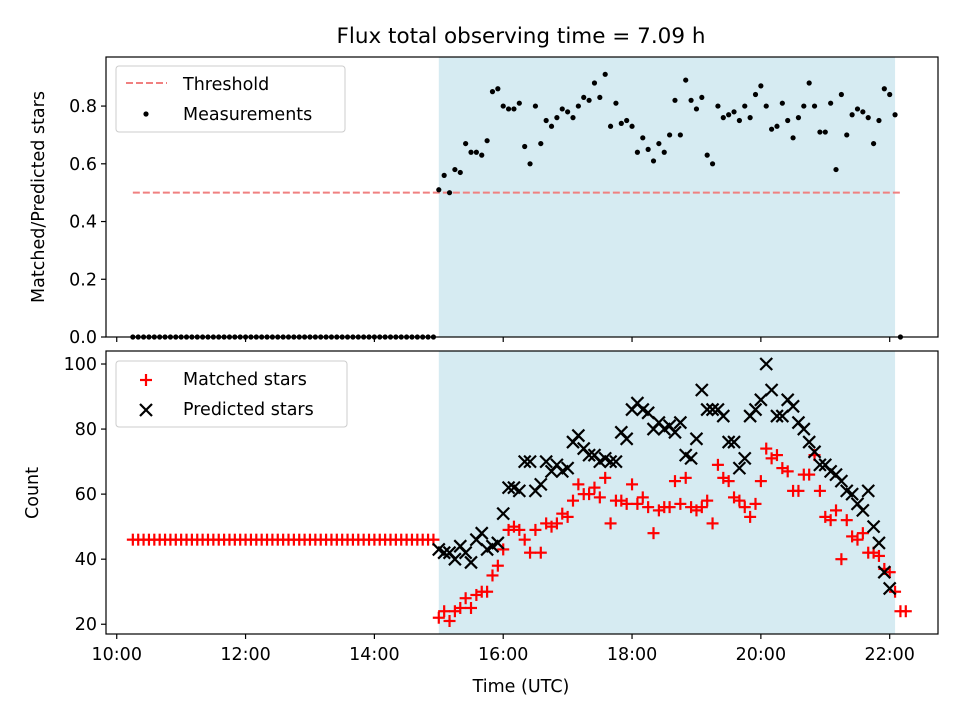 The height and width of the screenshot is (720, 960). What do you see at coordinates (80, 365) in the screenshot?
I see `bottom-y-tick-label: 100` at bounding box center [80, 365].